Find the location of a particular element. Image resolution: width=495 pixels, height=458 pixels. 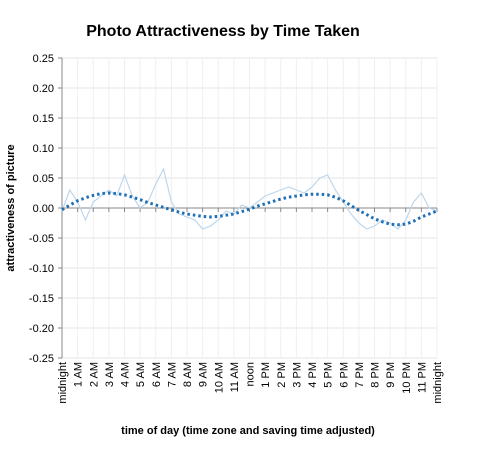

y-tick-label: 0.00 is located at coordinates (43, 209).